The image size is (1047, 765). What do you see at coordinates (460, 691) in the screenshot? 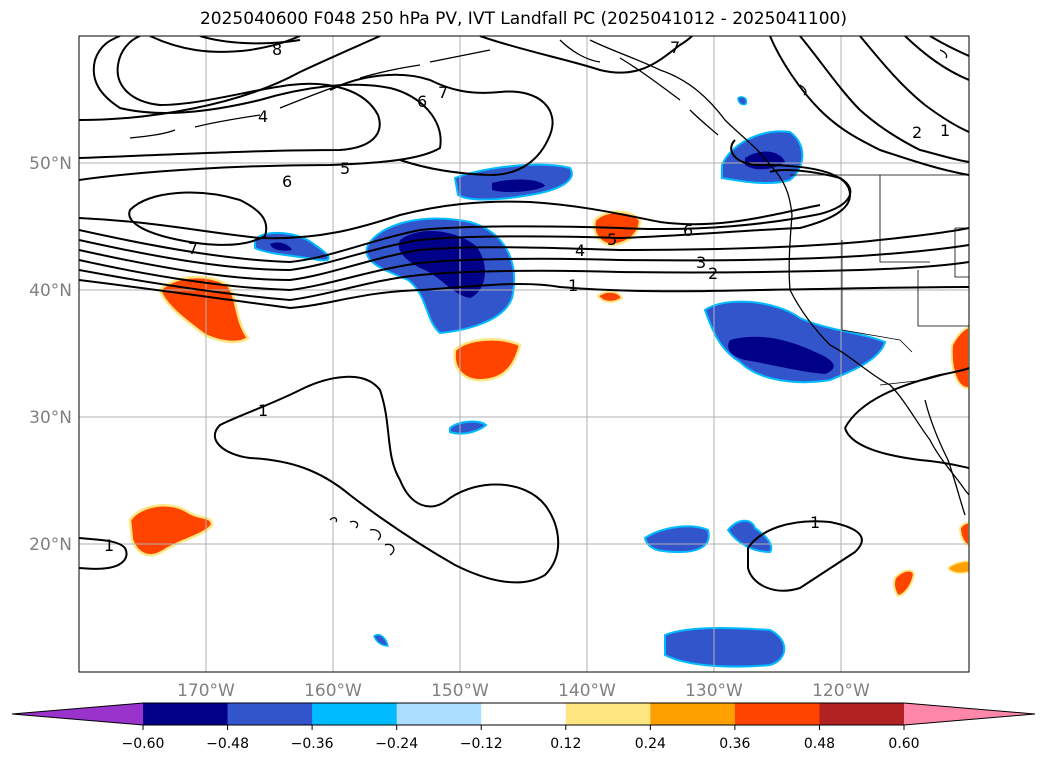
I see `lon-label: 150°W` at bounding box center [460, 691].